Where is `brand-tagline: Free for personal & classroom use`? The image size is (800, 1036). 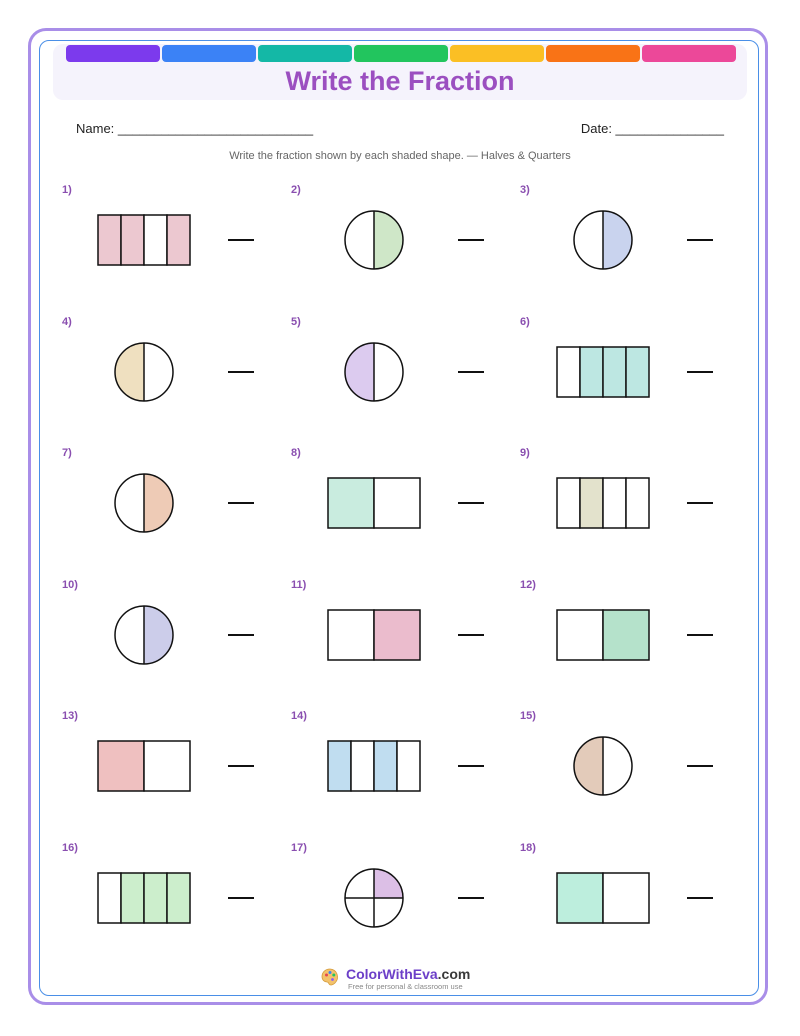 brand-tagline: Free for personal & classroom use is located at coordinates (405, 986).